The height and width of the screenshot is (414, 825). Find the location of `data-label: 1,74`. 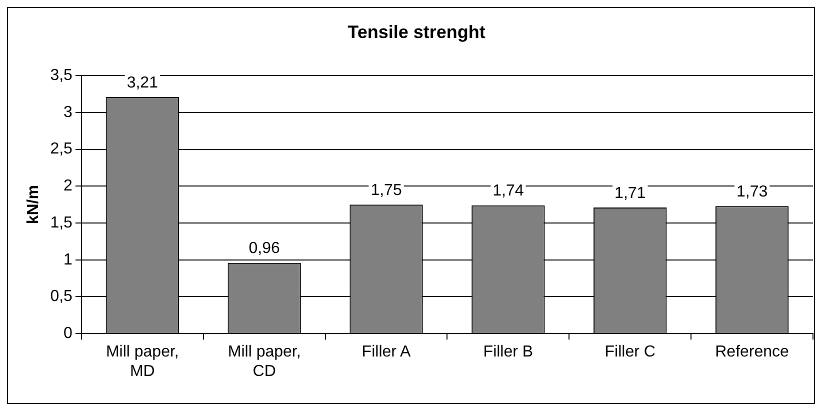

data-label: 1,74 is located at coordinates (508, 191).